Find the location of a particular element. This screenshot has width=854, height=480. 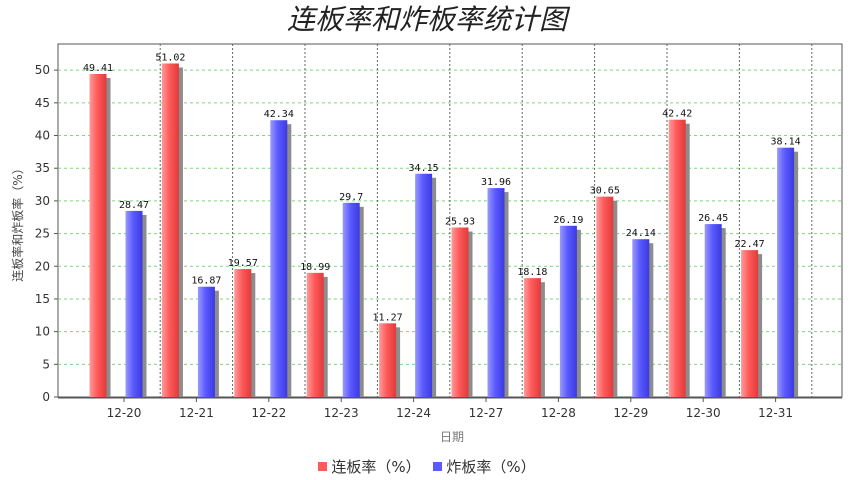

legend-item-series-1: 连板率（%） is located at coordinates (369, 466).